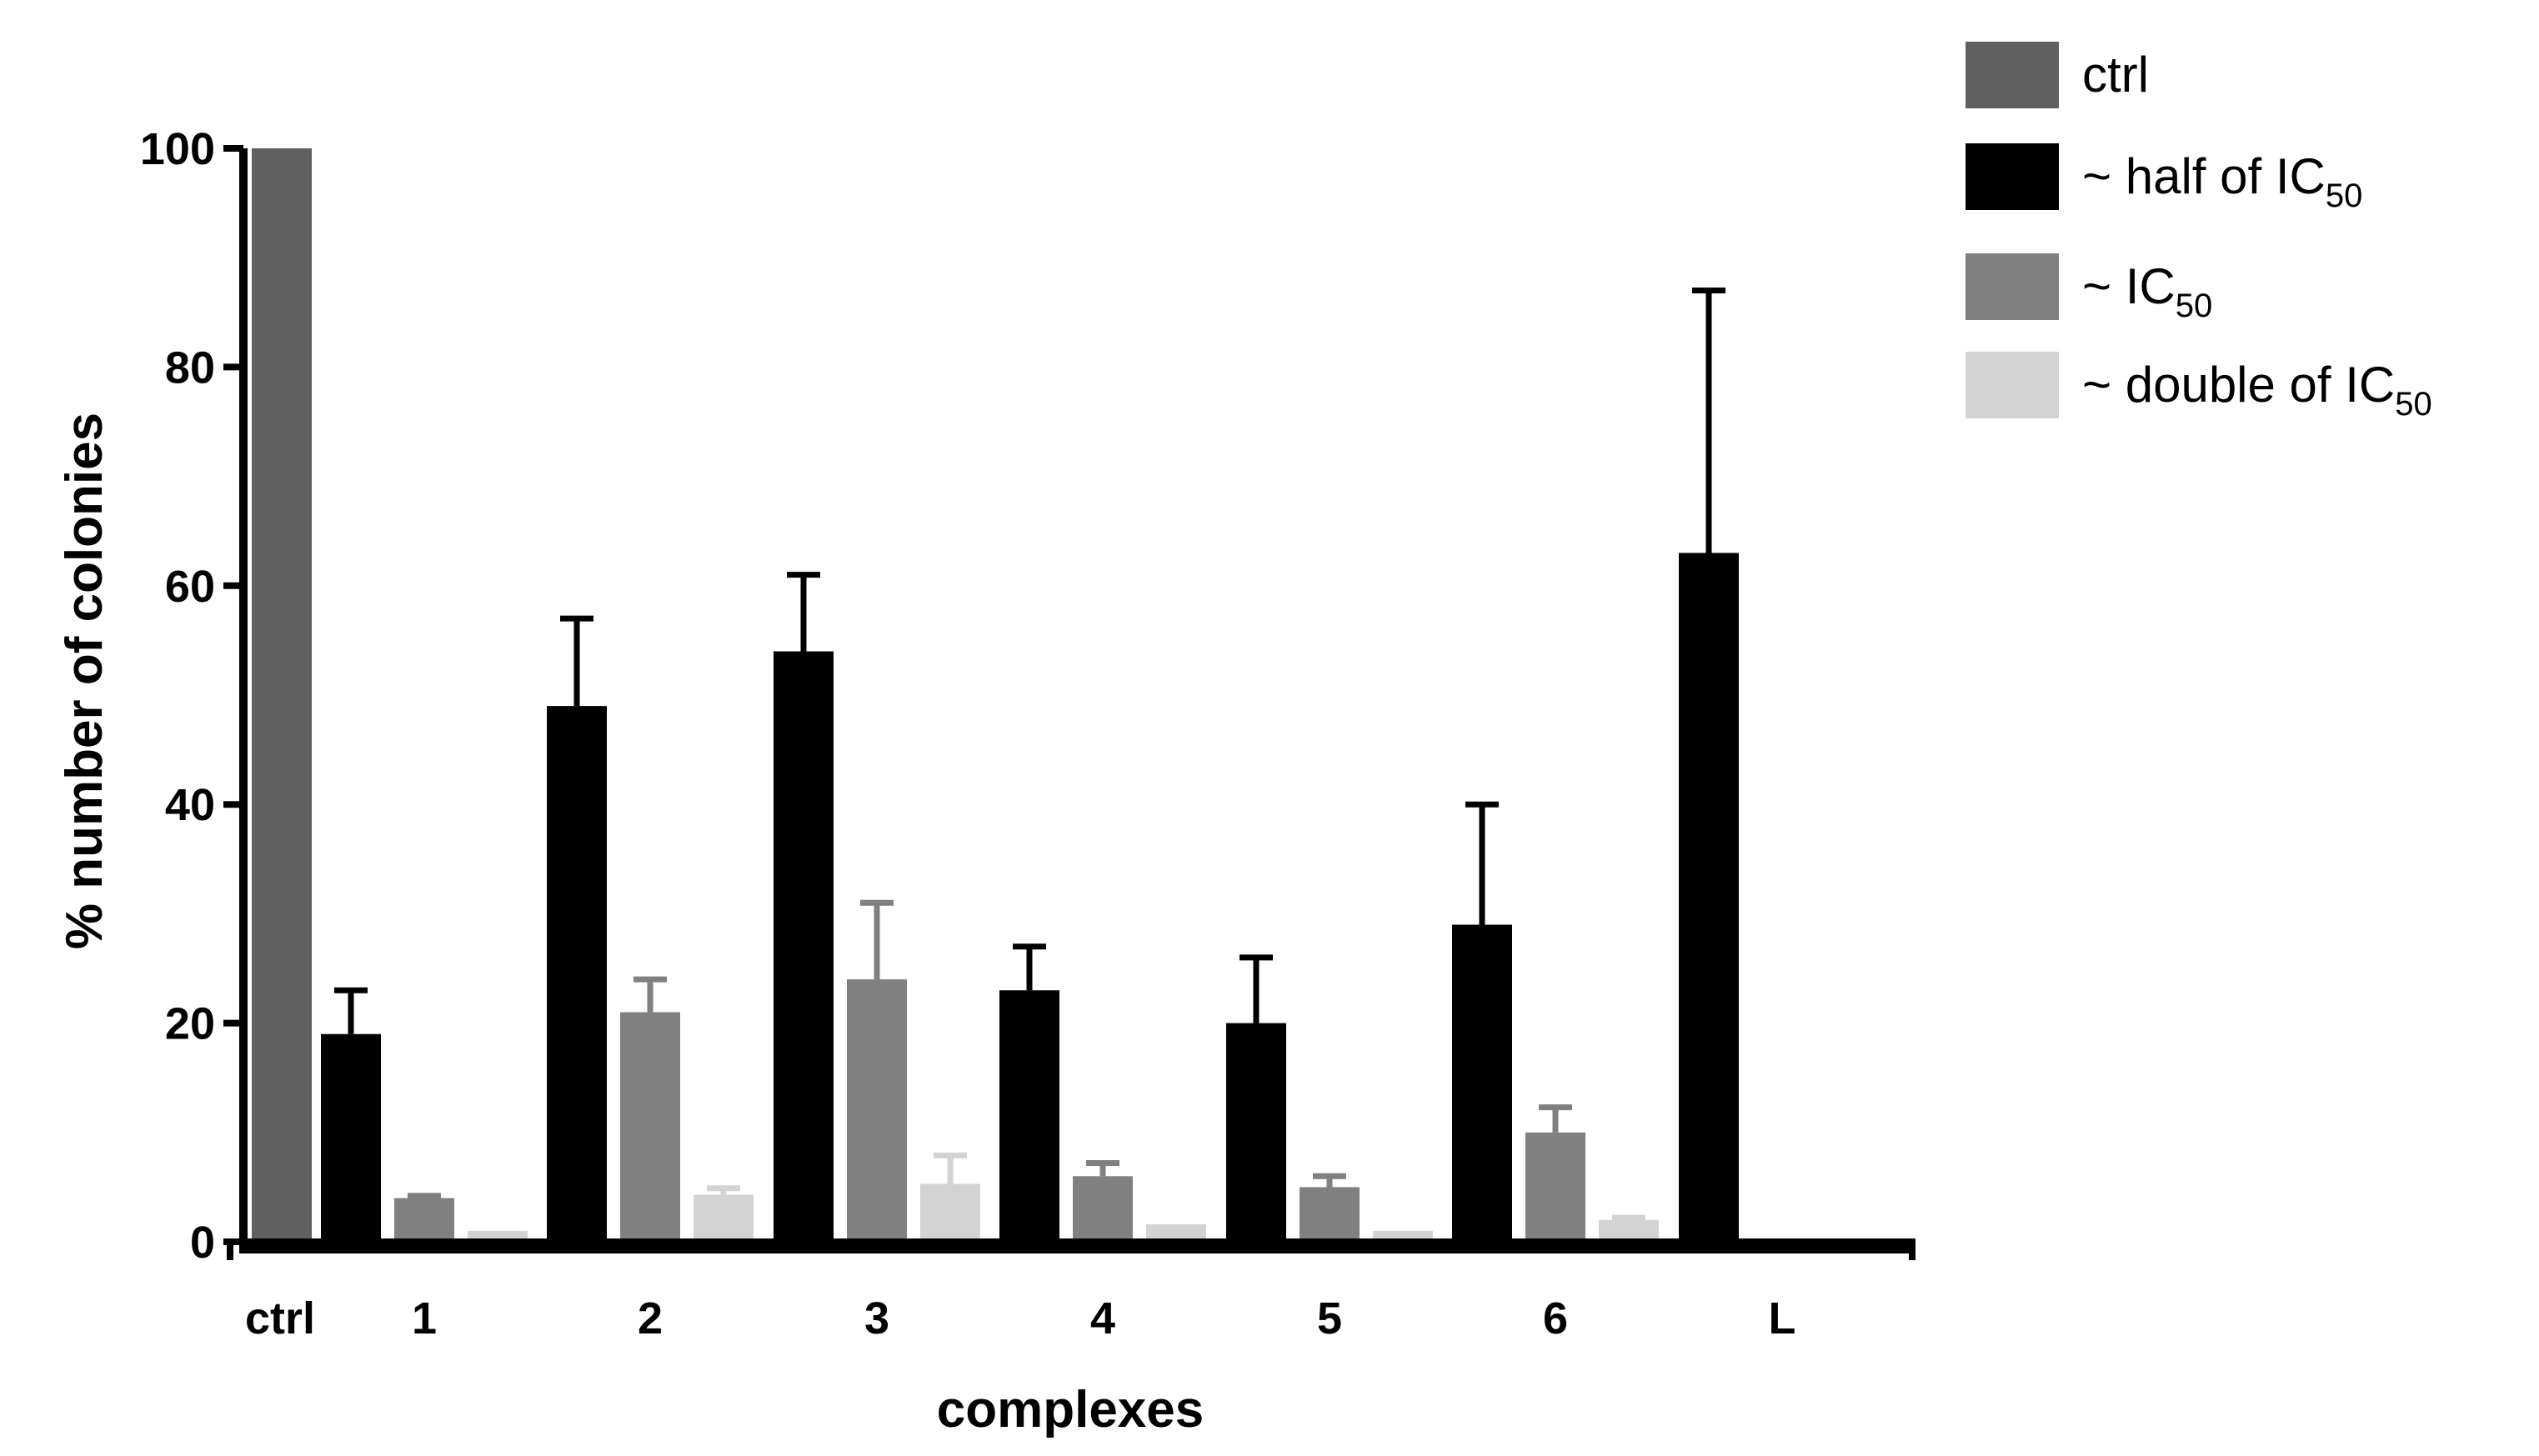 Image resolution: width=2539 pixels, height=1456 pixels. Describe the element at coordinates (190, 1024) in the screenshot. I see `y-tick-label-20: 20` at that location.